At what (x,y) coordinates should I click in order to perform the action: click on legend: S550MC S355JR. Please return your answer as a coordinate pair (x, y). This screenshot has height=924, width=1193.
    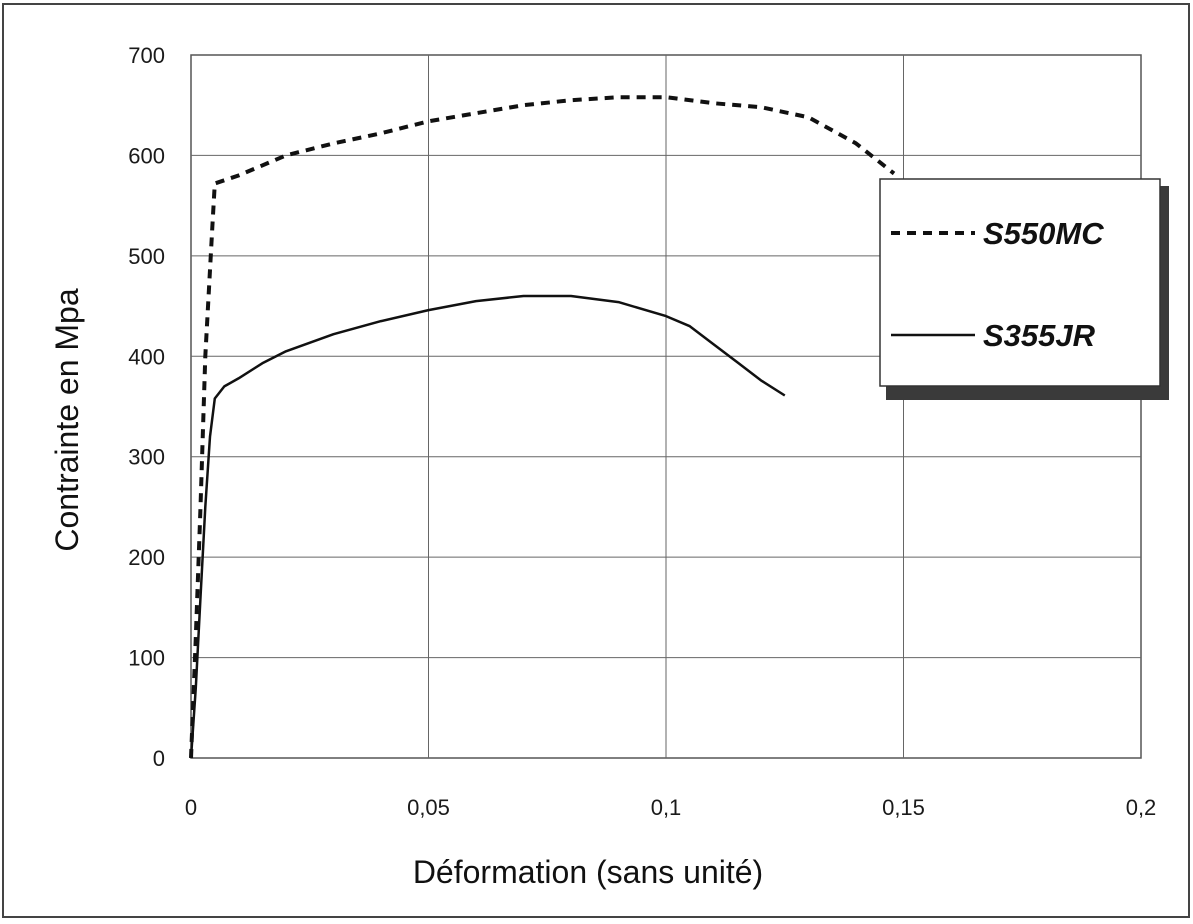
    Looking at the image, I should click on (1024, 289).